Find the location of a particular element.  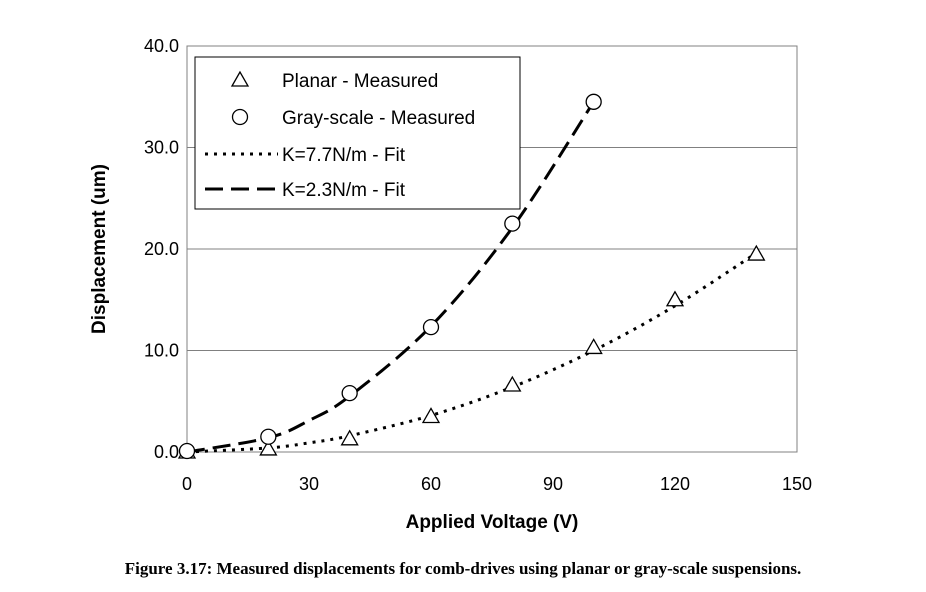

y-axis-title: Displacement (um) is located at coordinates (99, 249).